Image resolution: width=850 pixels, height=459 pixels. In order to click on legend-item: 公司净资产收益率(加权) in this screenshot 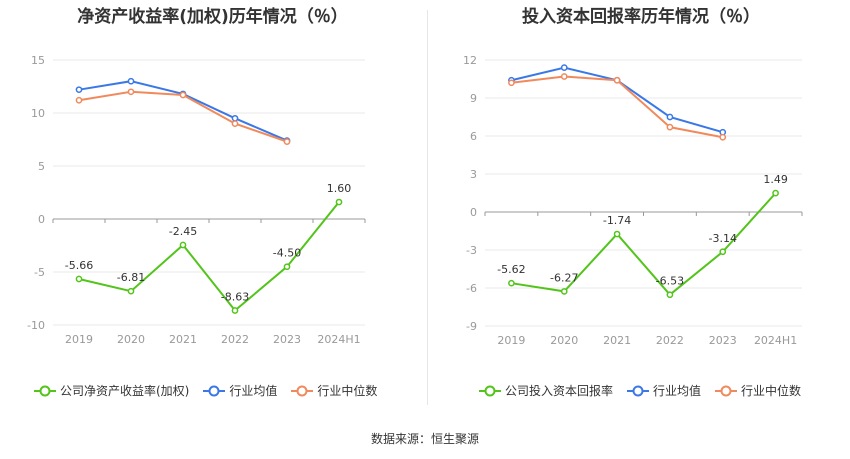, I will do `click(111, 390)`.